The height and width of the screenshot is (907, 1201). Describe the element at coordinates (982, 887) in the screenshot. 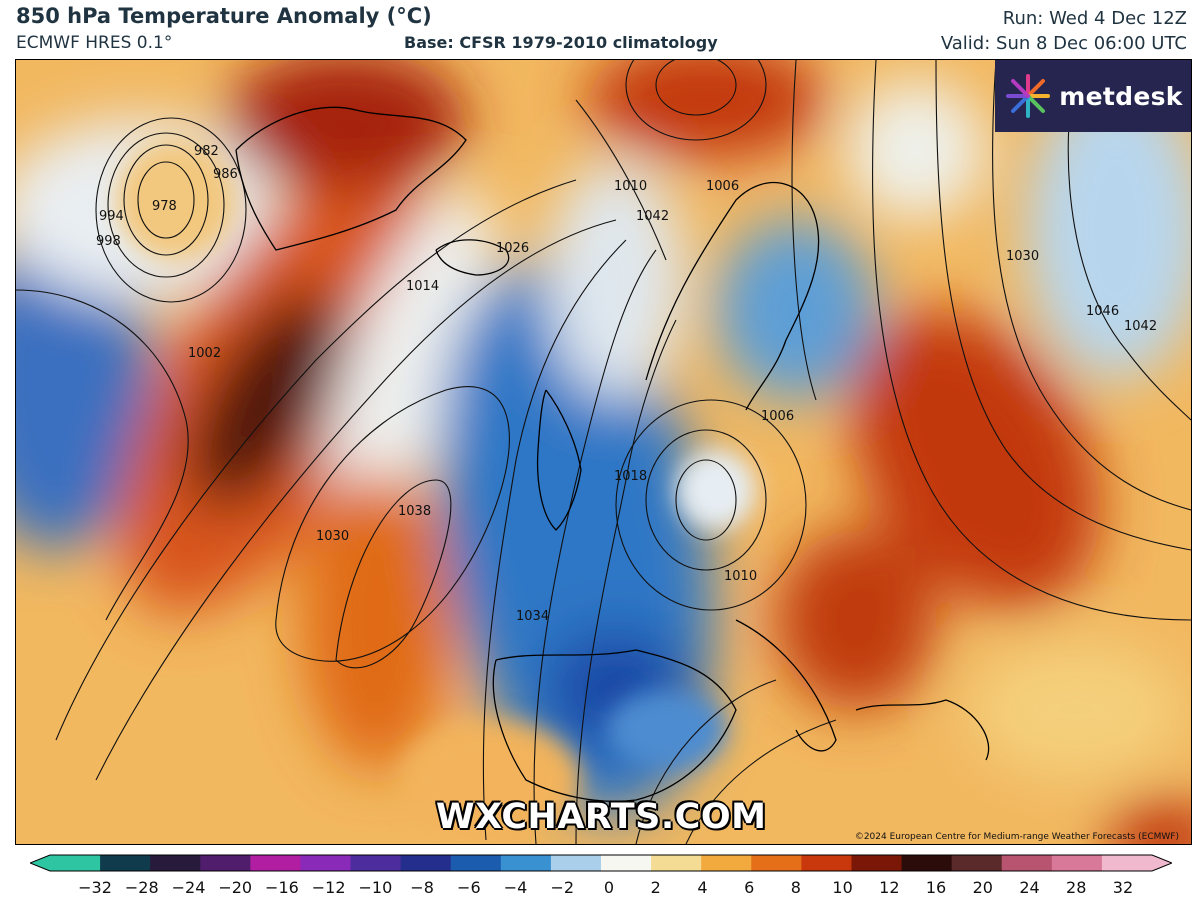

I see `colorbar-tick-label: 20` at that location.